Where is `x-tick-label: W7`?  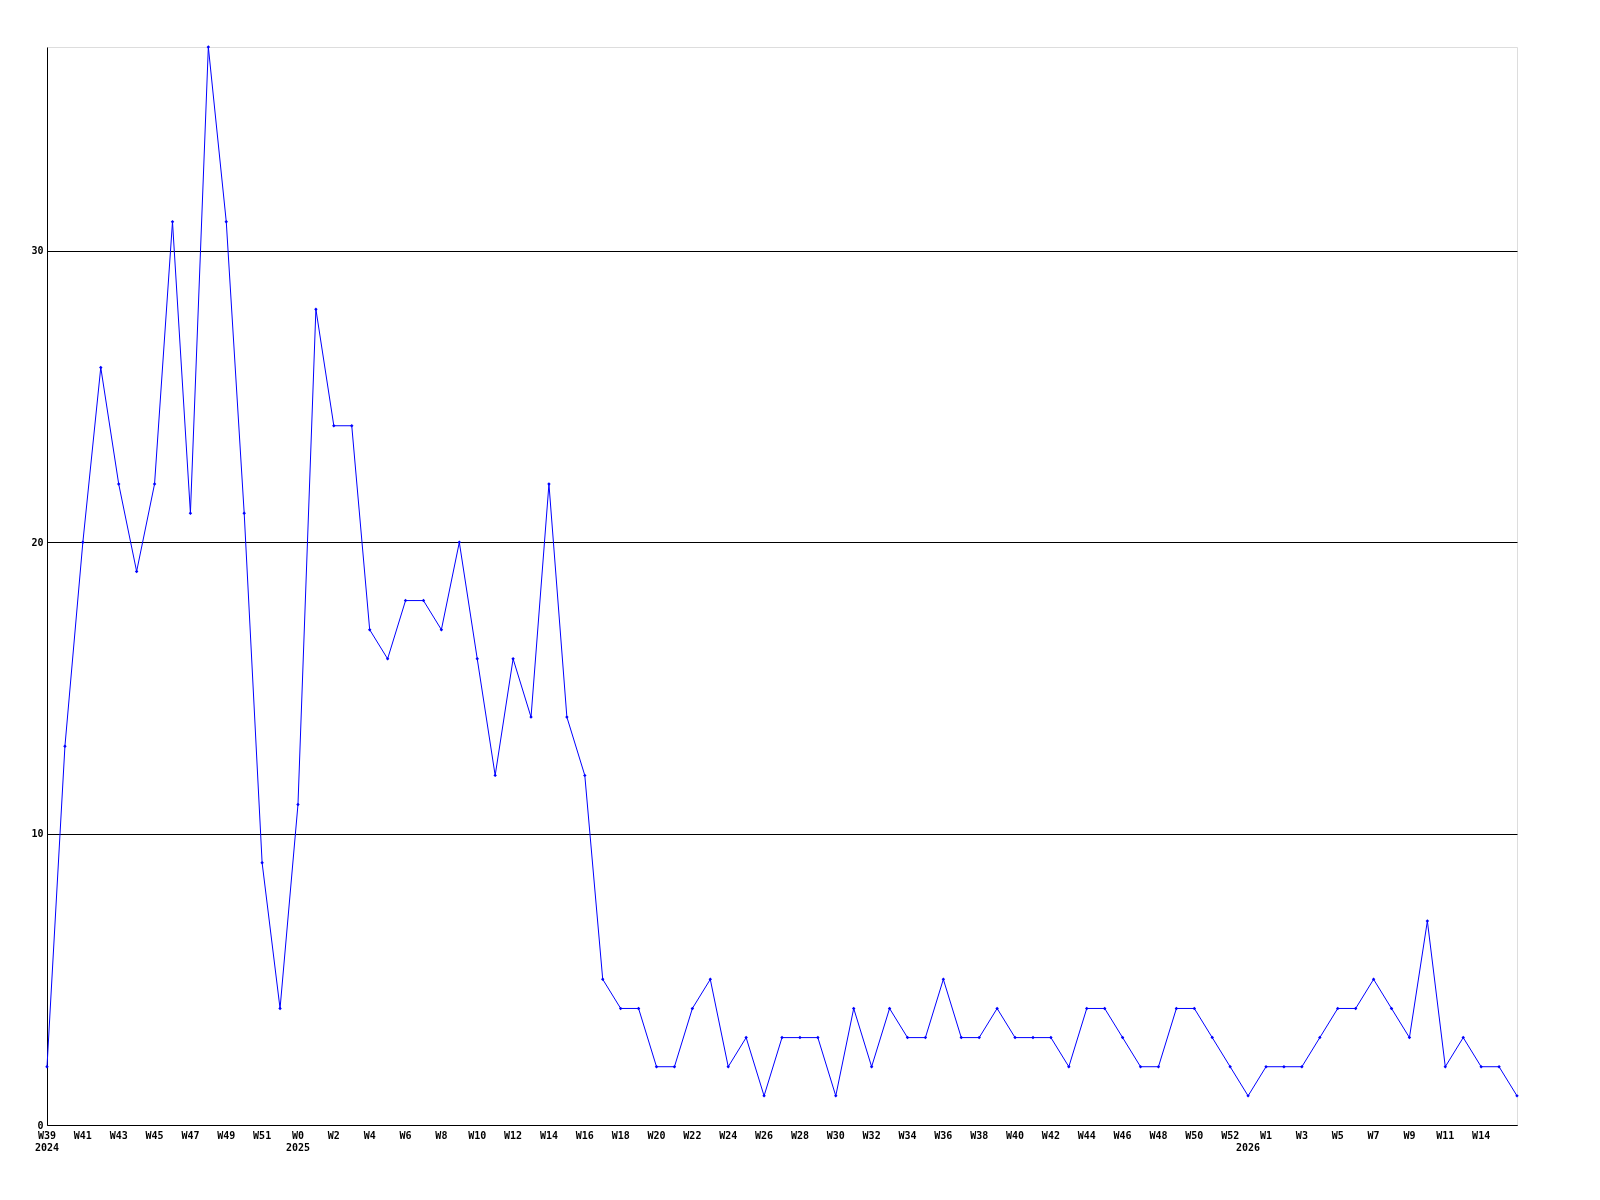 x-tick-label: W7 is located at coordinates (1373, 1135).